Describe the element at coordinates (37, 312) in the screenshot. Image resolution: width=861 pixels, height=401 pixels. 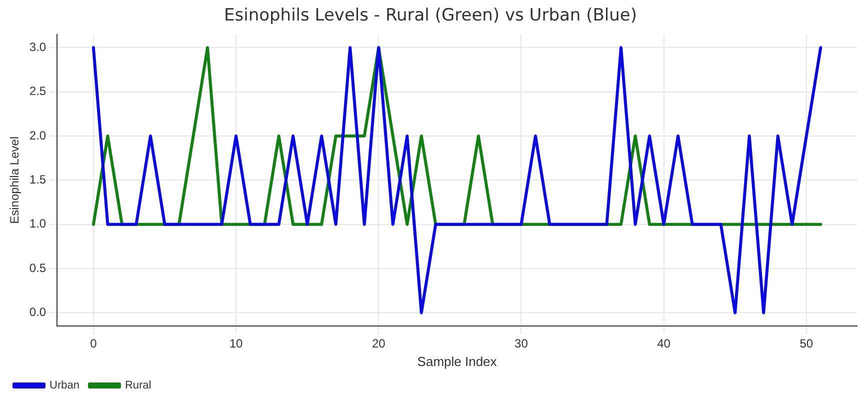
I see `y-tick-label: 0.0` at that location.